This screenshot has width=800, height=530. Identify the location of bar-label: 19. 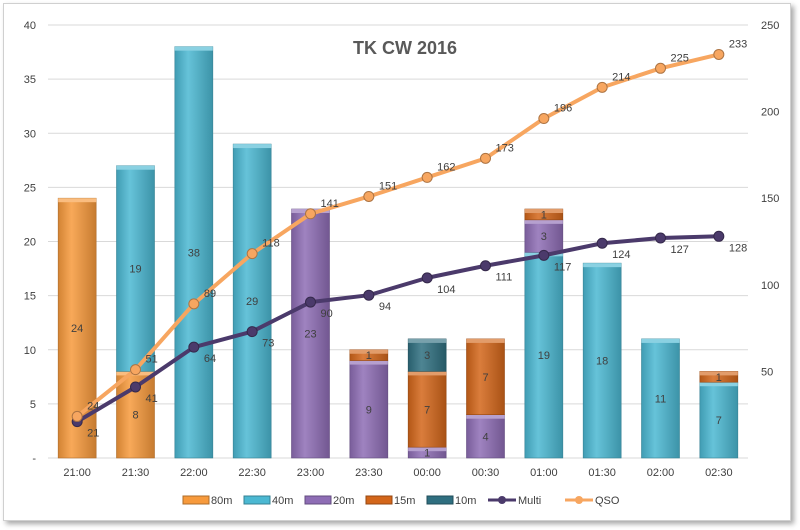
(544, 356).